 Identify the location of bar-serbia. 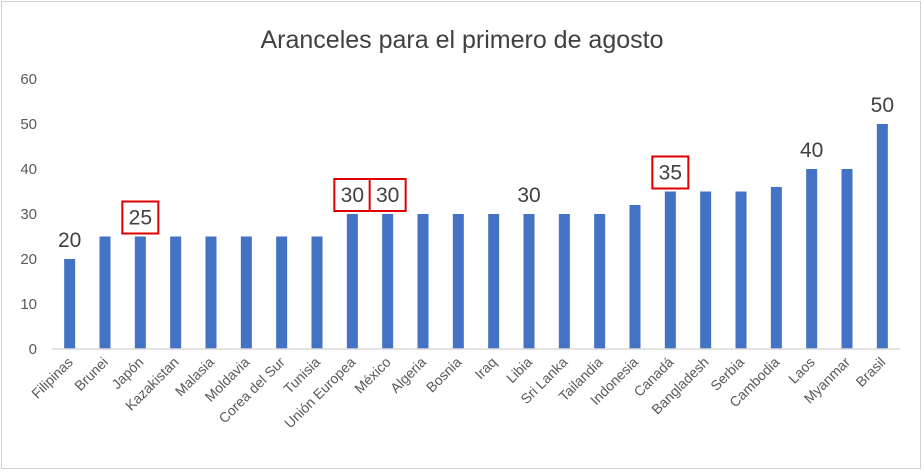
(741, 270).